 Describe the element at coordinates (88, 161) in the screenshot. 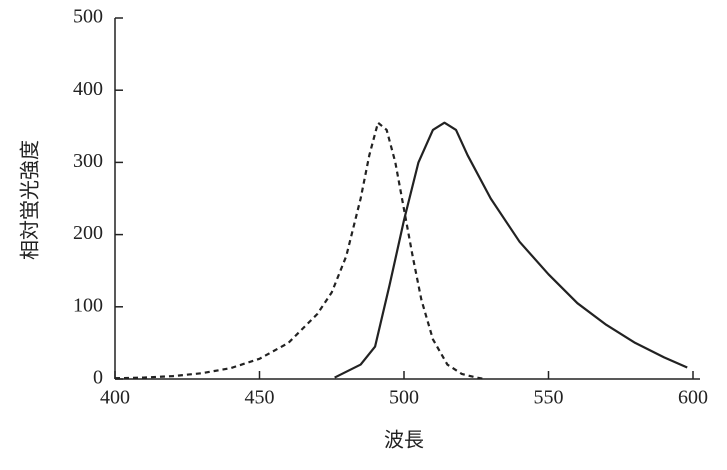

I see `y-tick-label: 300` at that location.